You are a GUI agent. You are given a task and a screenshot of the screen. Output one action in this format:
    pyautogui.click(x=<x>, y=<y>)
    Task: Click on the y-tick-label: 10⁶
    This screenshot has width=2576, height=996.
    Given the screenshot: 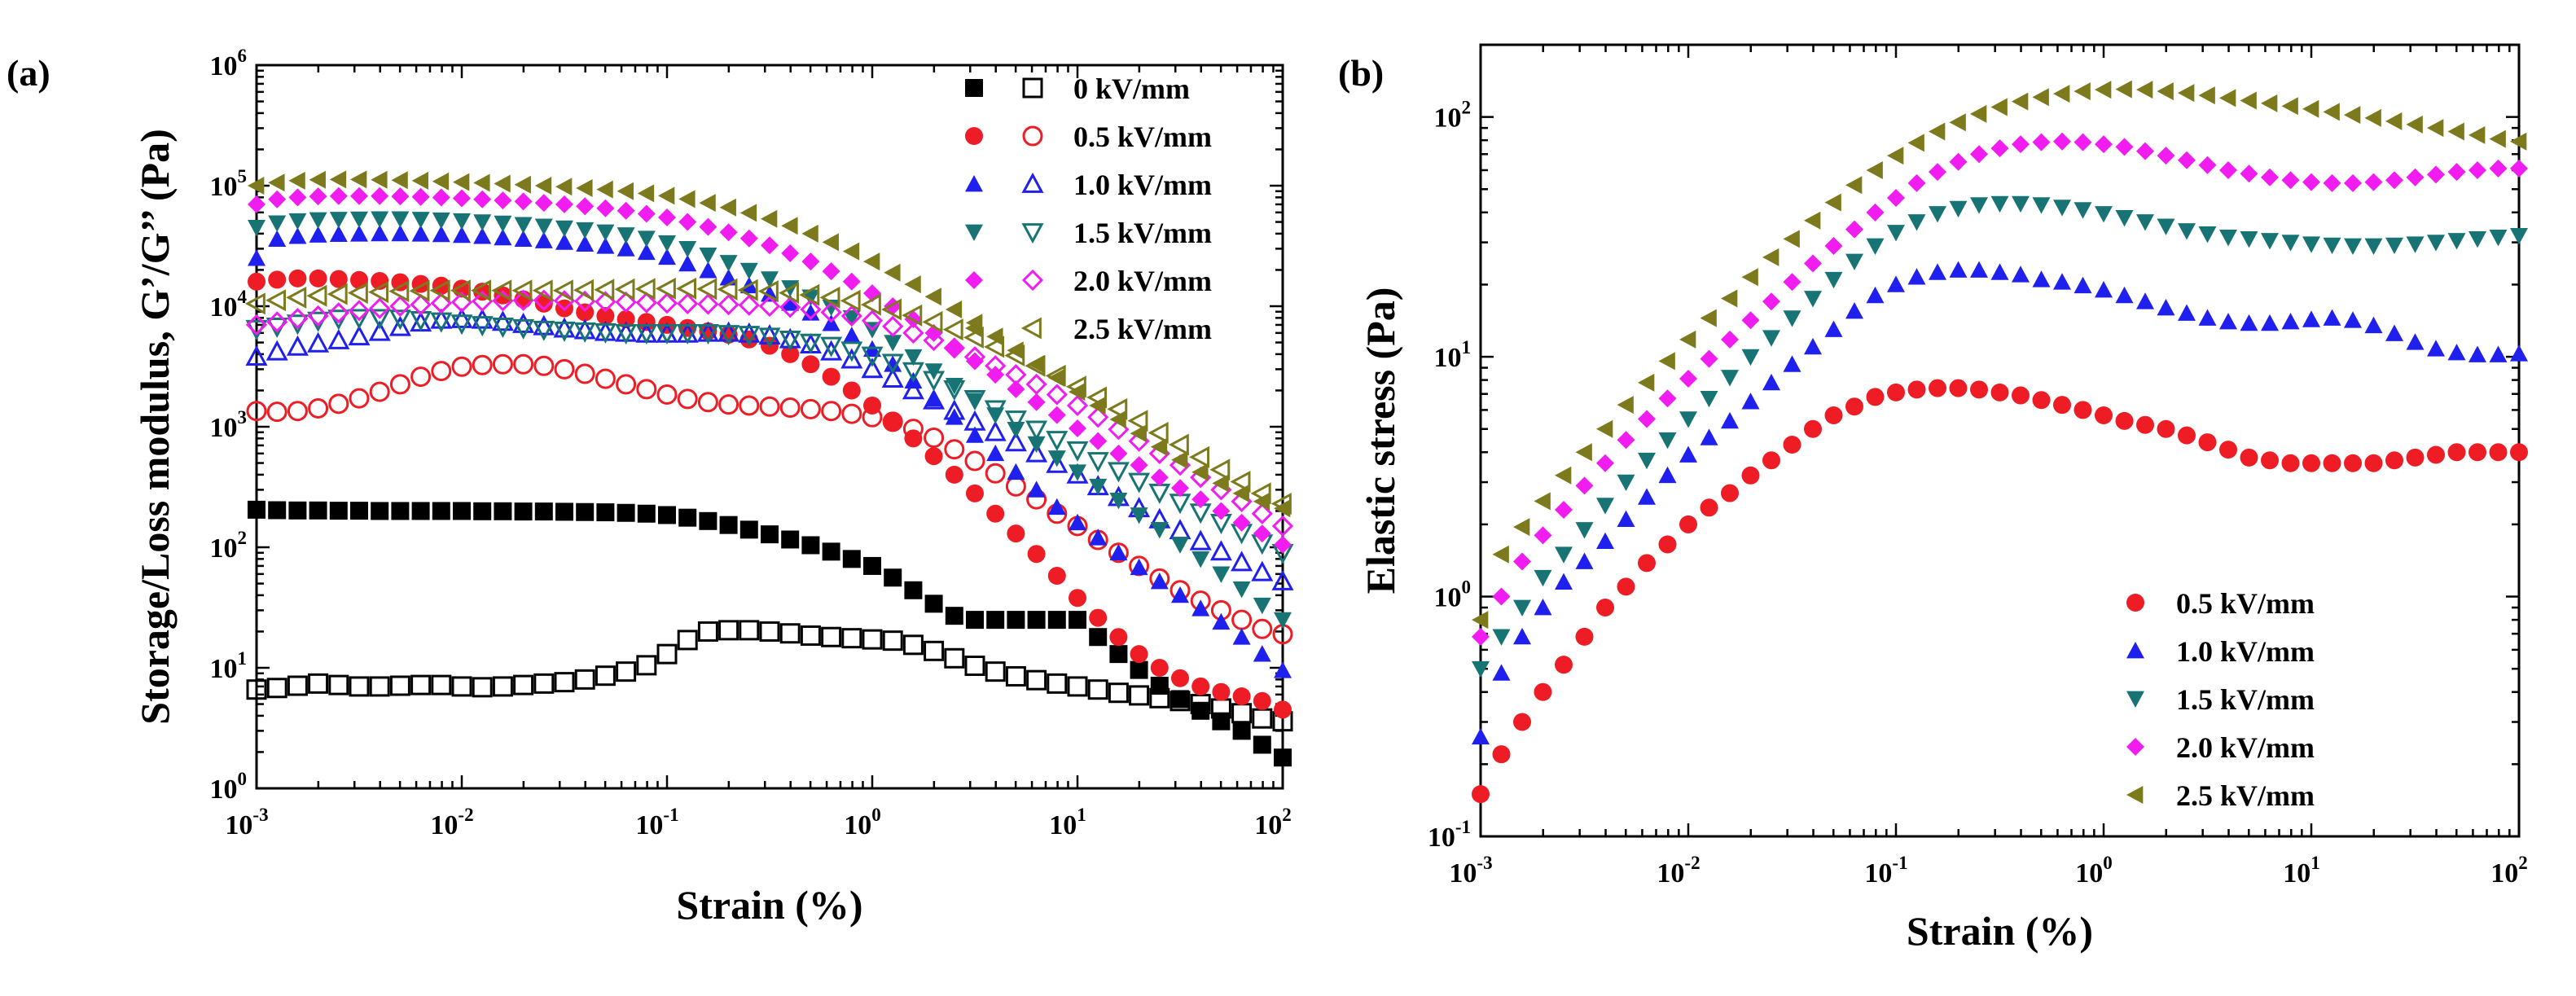 What is the action you would take?
    pyautogui.click(x=229, y=64)
    